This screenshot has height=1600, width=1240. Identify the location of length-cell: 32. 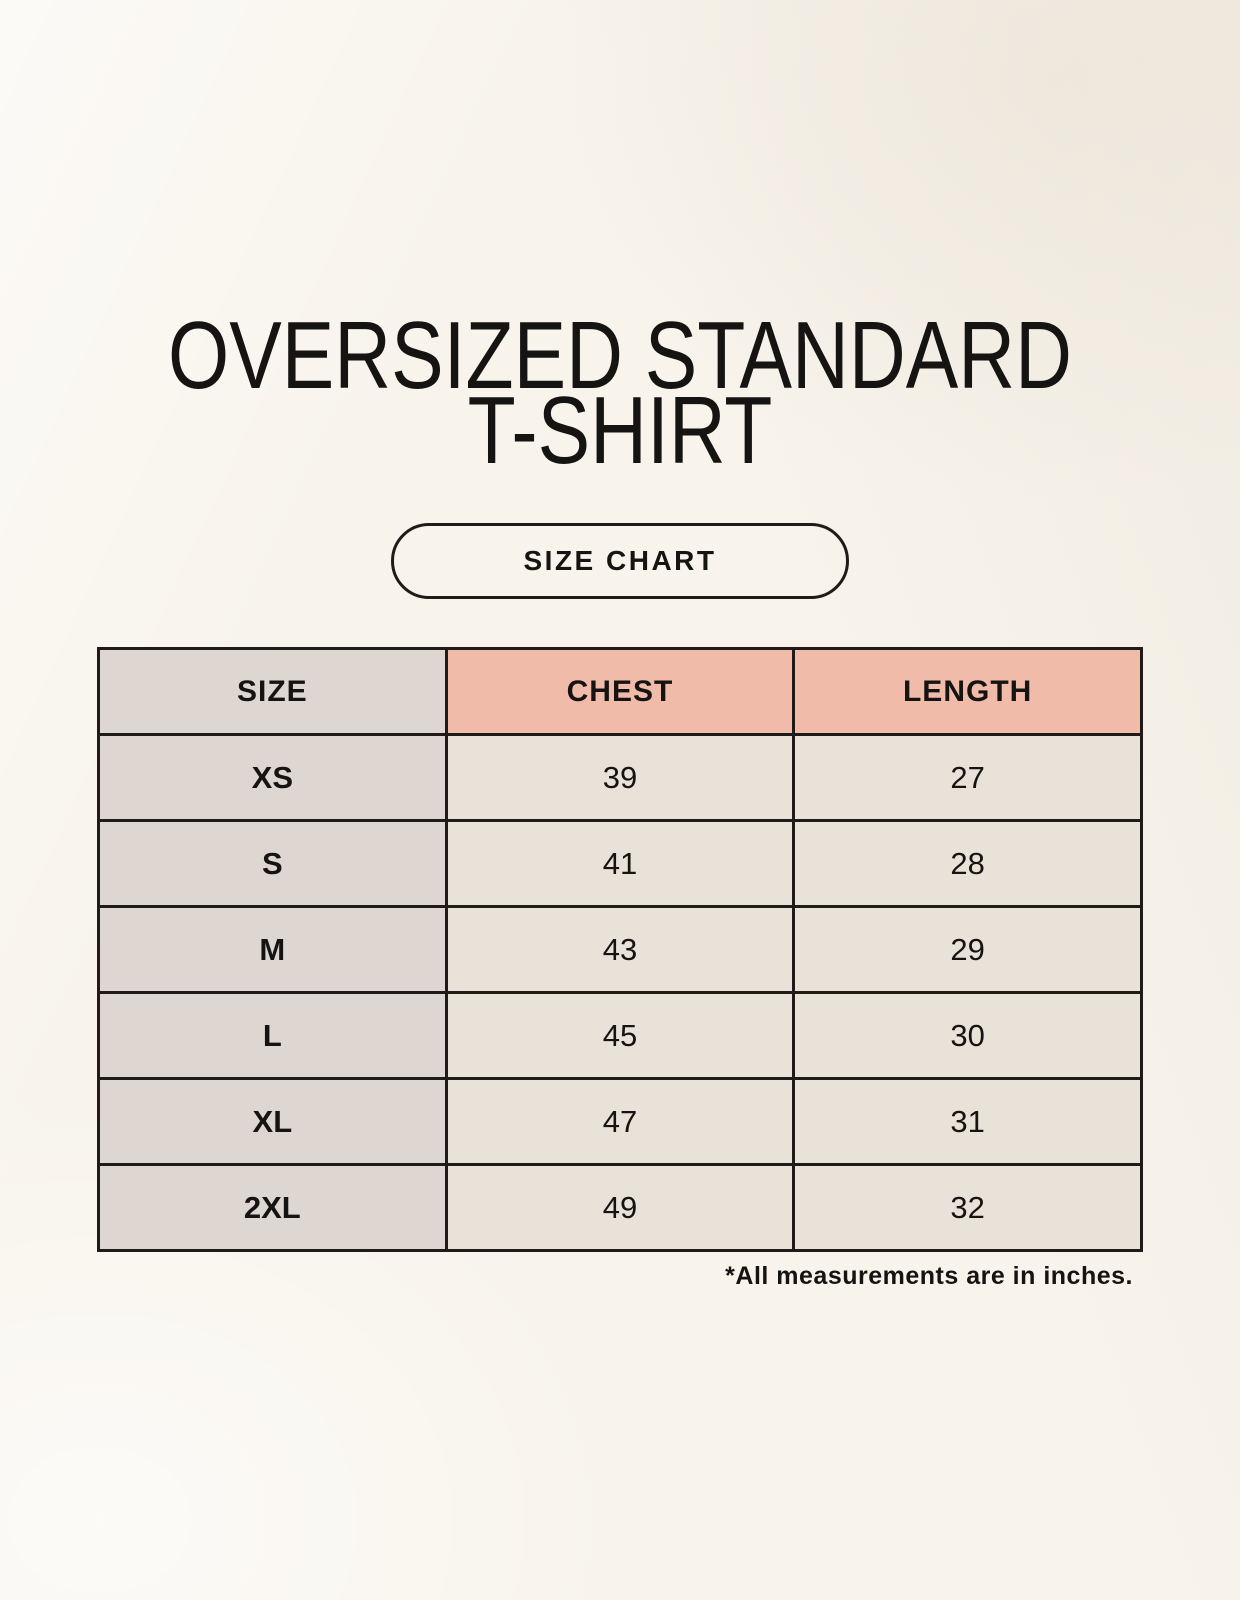
(967, 1207).